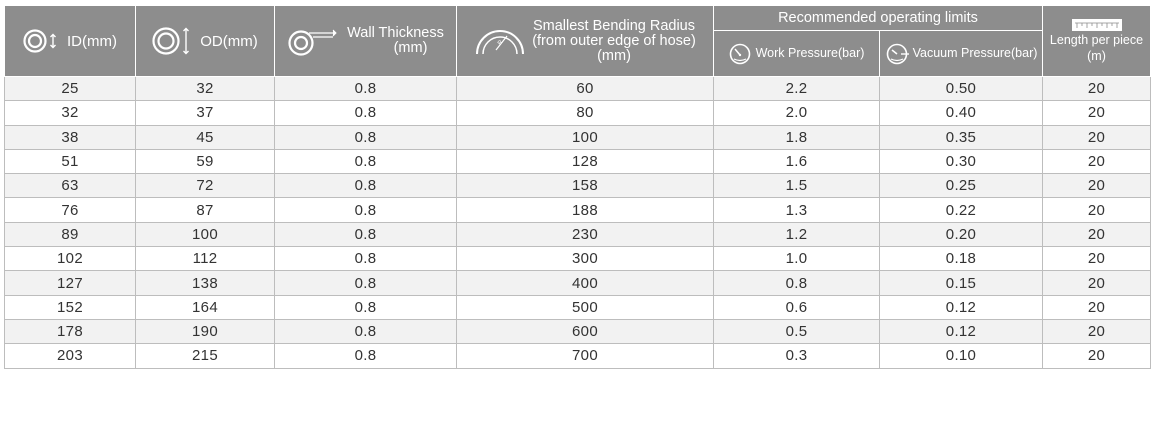 Image resolution: width=1154 pixels, height=440 pixels. What do you see at coordinates (796, 234) in the screenshot?
I see `cell-work-pressure: 1.2` at bounding box center [796, 234].